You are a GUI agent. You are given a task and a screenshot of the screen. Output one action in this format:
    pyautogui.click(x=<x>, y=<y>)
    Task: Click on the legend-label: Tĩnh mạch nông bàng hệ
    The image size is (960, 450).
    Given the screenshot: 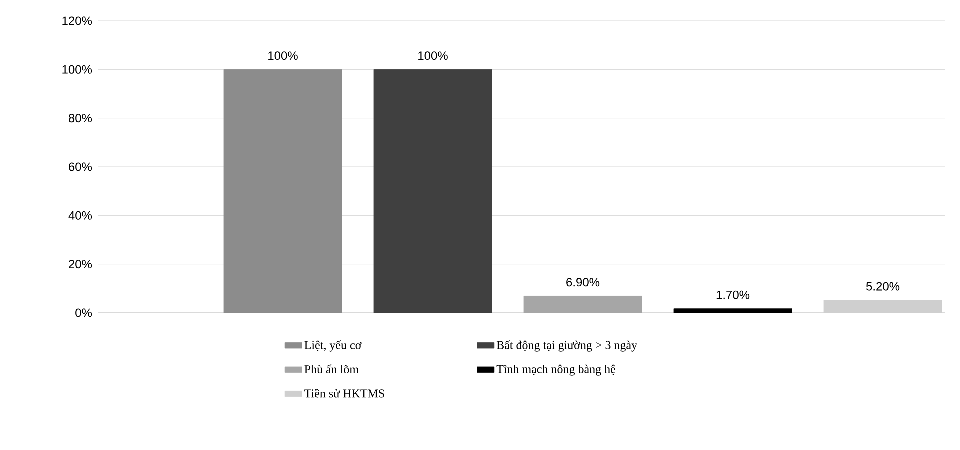 What is the action you would take?
    pyautogui.click(x=556, y=370)
    